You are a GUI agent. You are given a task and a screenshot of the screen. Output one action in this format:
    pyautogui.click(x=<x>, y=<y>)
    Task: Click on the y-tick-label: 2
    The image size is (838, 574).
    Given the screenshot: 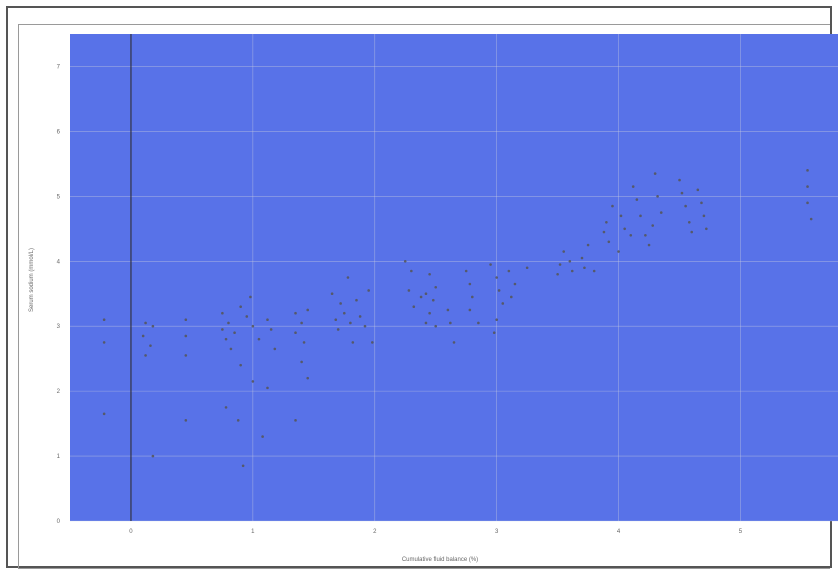 What is the action you would take?
    pyautogui.click(x=59, y=392)
    